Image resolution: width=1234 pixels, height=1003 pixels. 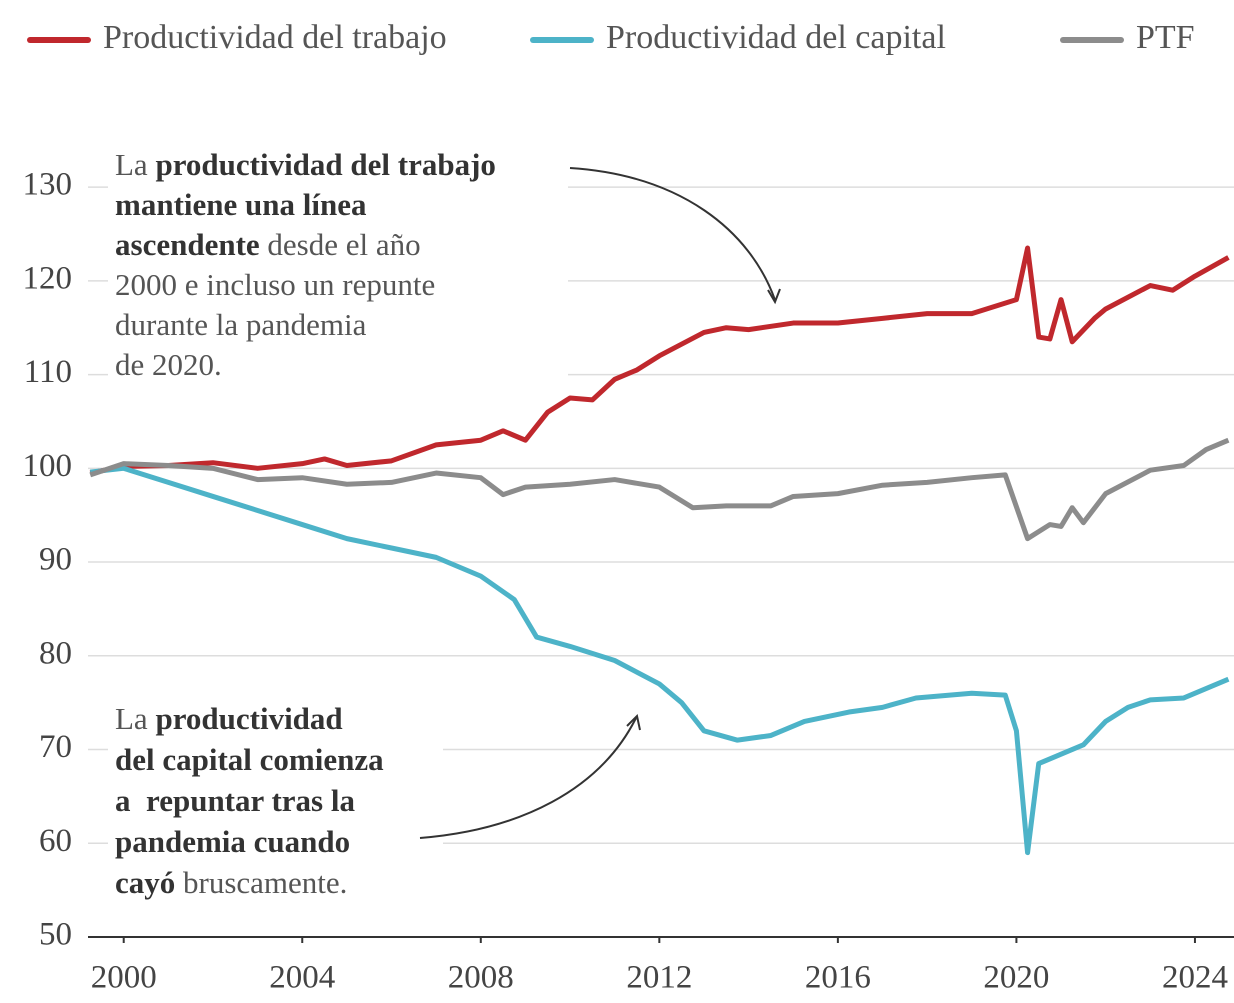 I want to click on annotation-text: durante la pandemia, so click(x=241, y=324).